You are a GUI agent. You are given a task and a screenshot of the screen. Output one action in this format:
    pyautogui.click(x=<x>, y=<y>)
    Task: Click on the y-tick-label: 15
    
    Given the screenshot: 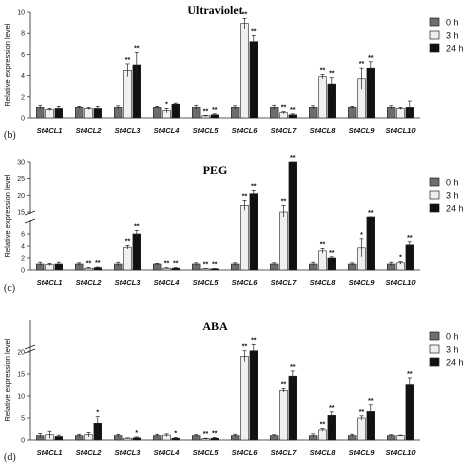 What is the action you would take?
    pyautogui.click(x=21, y=375)
    